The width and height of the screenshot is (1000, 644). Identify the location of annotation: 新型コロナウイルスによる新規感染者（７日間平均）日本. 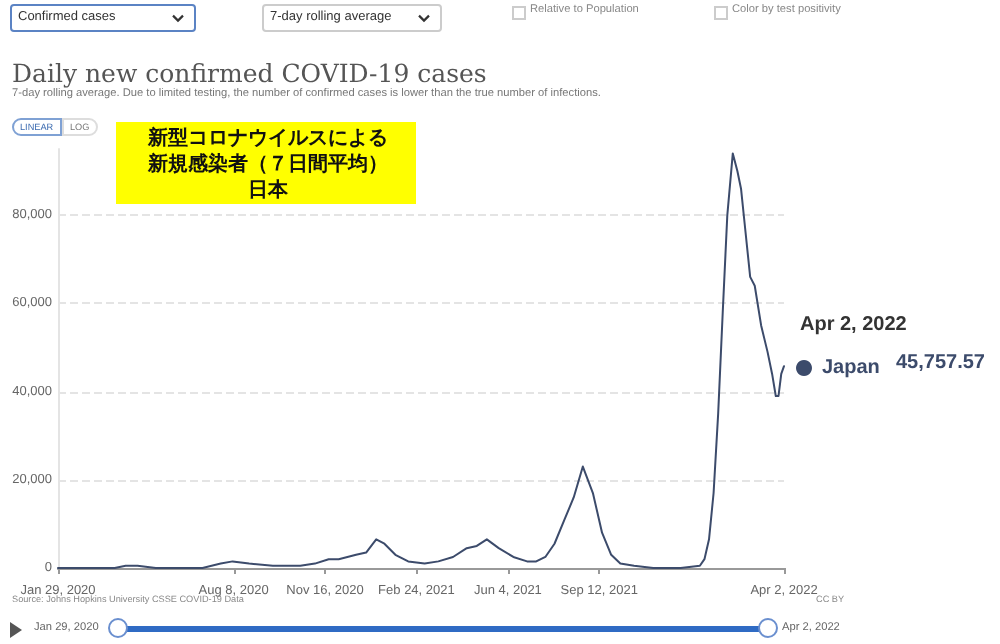
(268, 165).